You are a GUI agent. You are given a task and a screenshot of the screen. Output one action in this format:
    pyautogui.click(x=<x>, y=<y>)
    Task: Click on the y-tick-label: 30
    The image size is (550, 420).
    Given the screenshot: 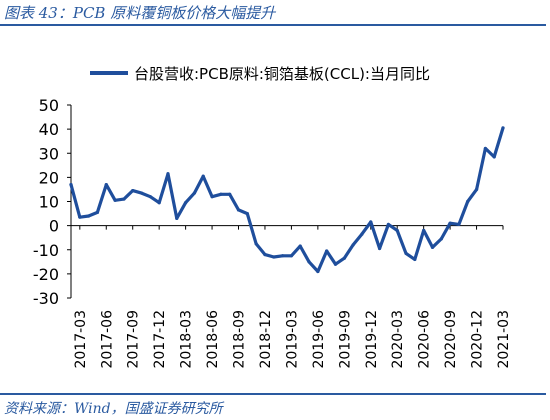 What is the action you would take?
    pyautogui.click(x=49, y=153)
    